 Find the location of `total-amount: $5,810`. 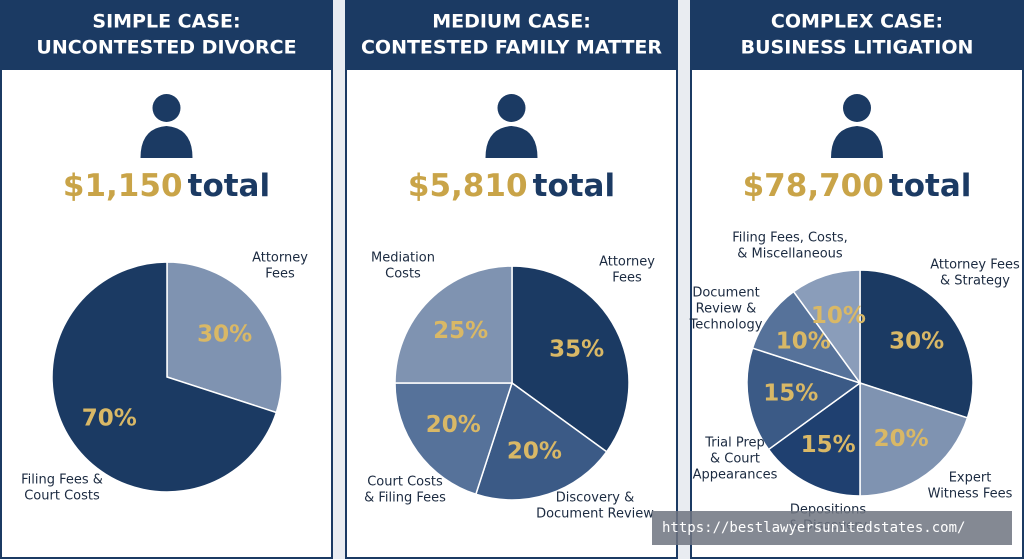

total-amount: $5,810 is located at coordinates (468, 186).